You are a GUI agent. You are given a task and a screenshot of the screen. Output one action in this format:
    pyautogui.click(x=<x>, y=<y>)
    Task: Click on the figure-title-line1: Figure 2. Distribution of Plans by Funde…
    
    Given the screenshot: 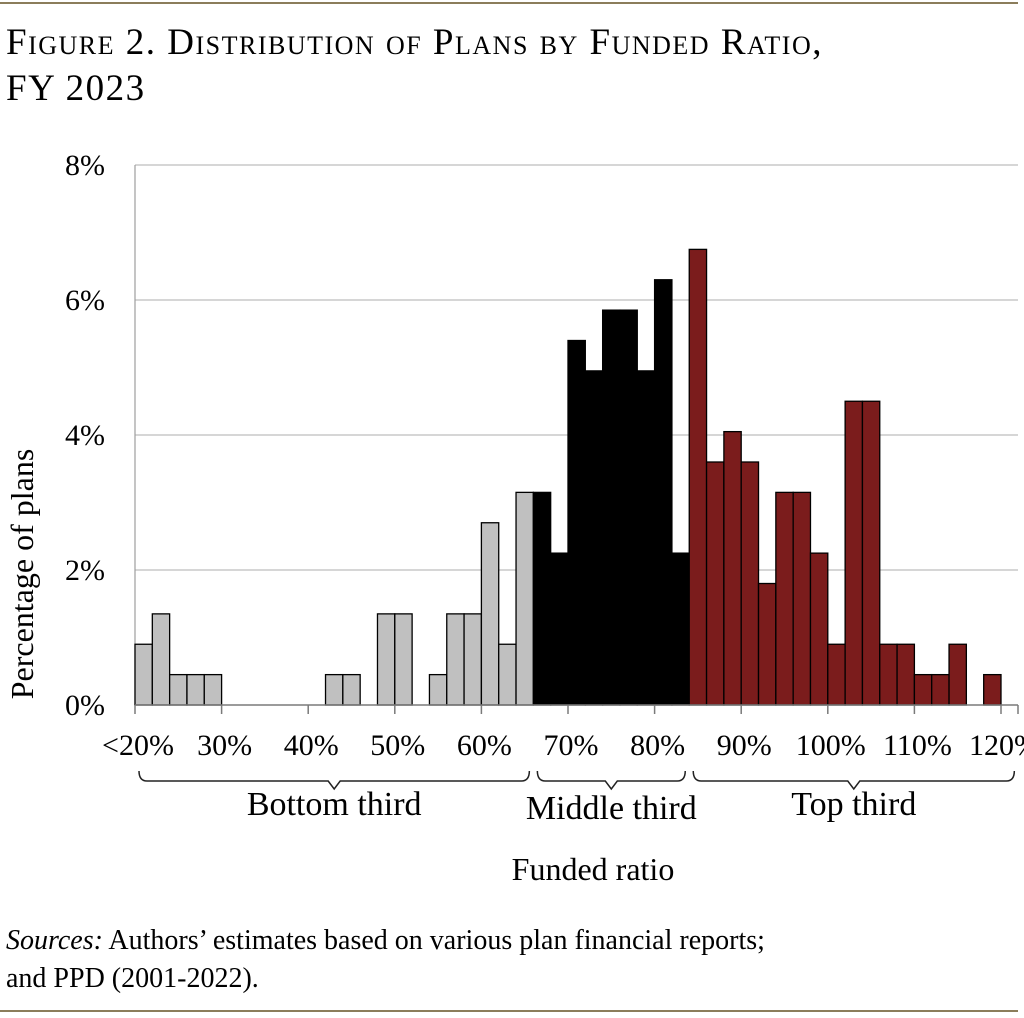 What is the action you would take?
    pyautogui.click(x=414, y=42)
    